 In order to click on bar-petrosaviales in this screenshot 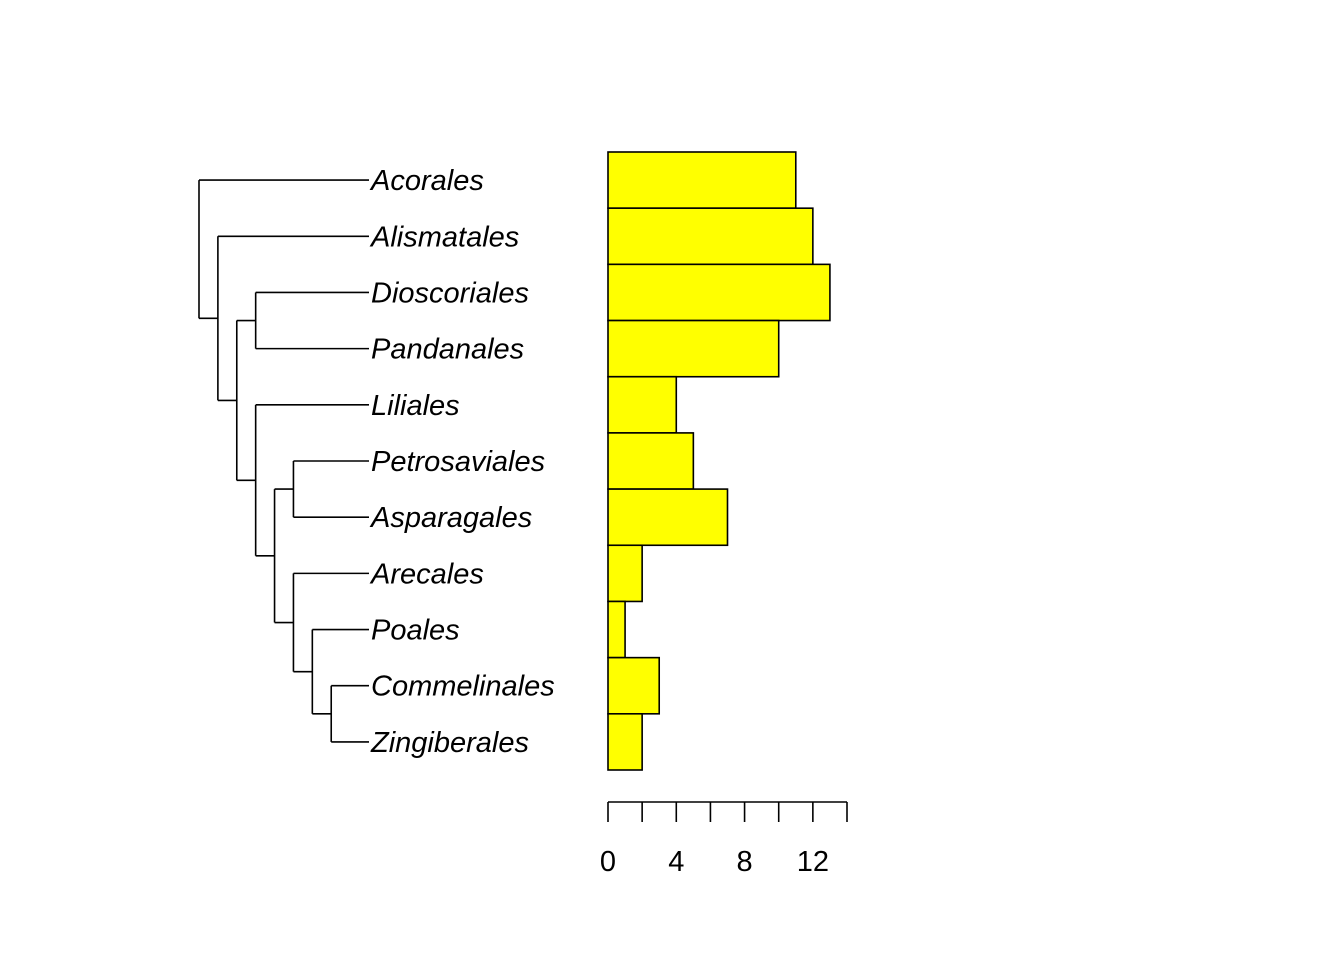, I will do `click(651, 461)`.